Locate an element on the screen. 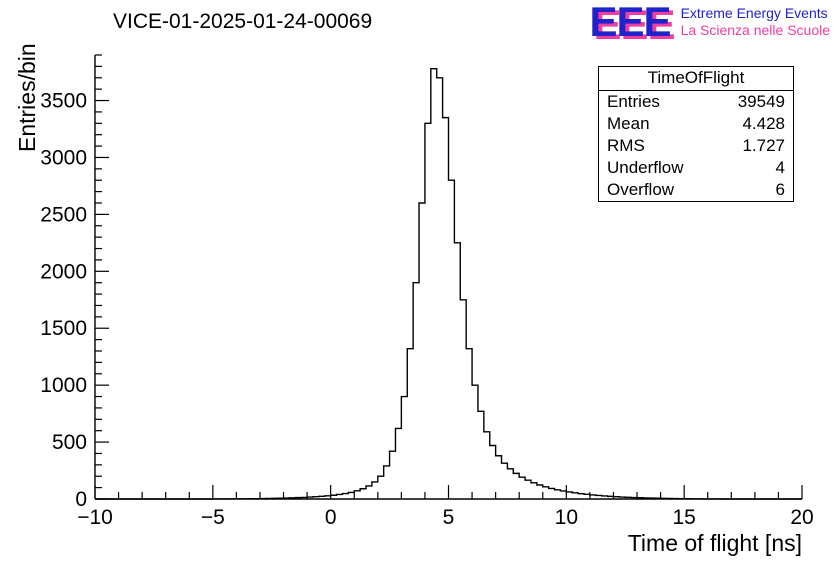  stats-row-underflow: Underflow 4 is located at coordinates (696, 168).